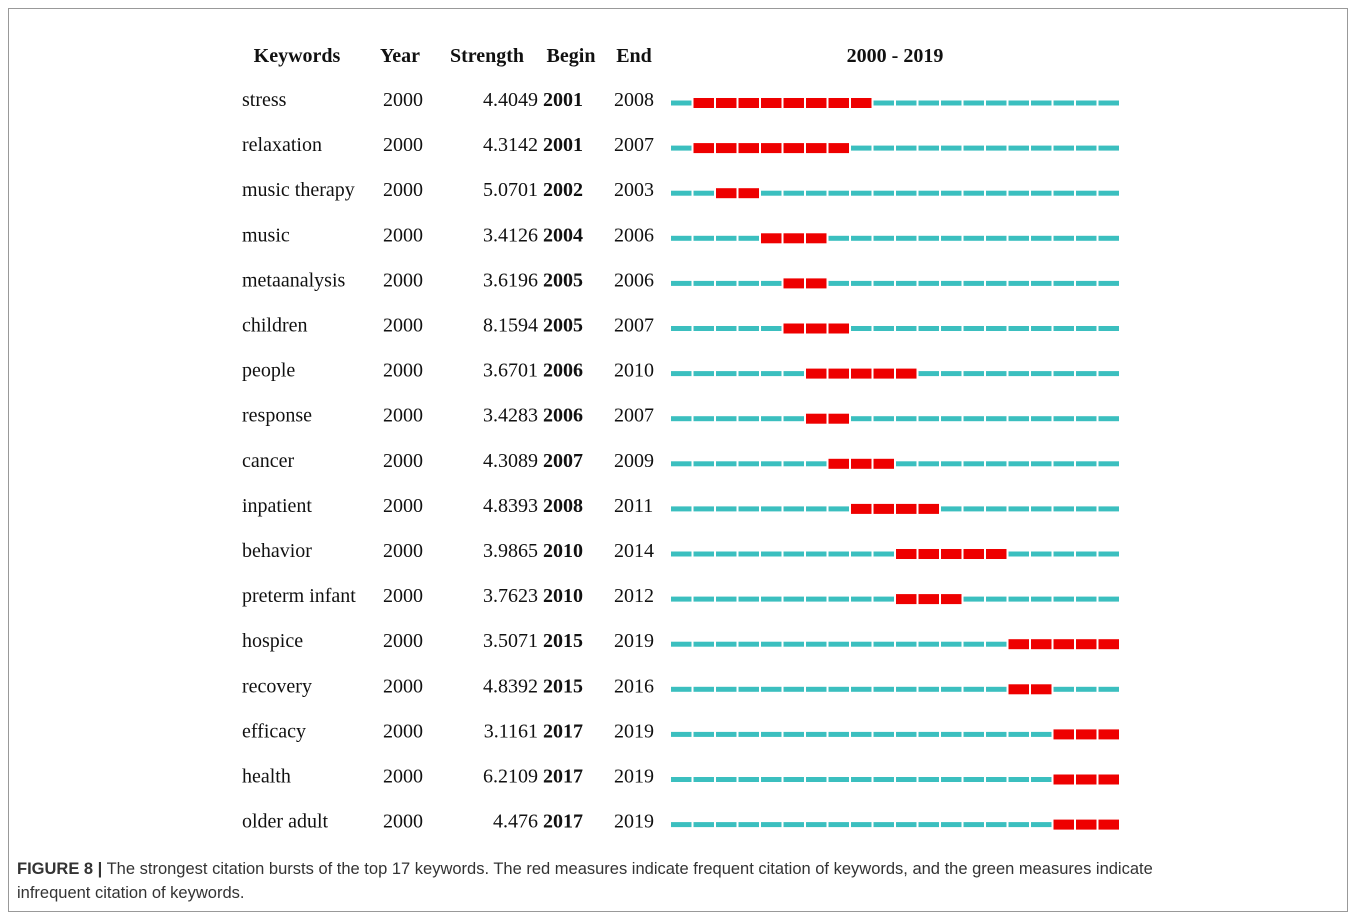  I want to click on end: 2010, so click(634, 371).